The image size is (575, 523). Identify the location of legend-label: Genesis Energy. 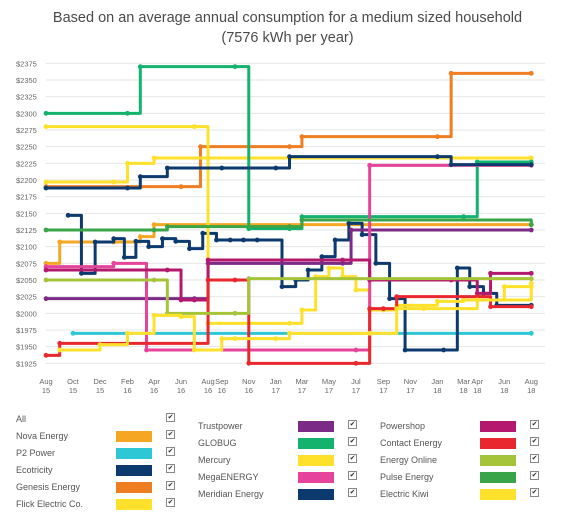
(48, 487).